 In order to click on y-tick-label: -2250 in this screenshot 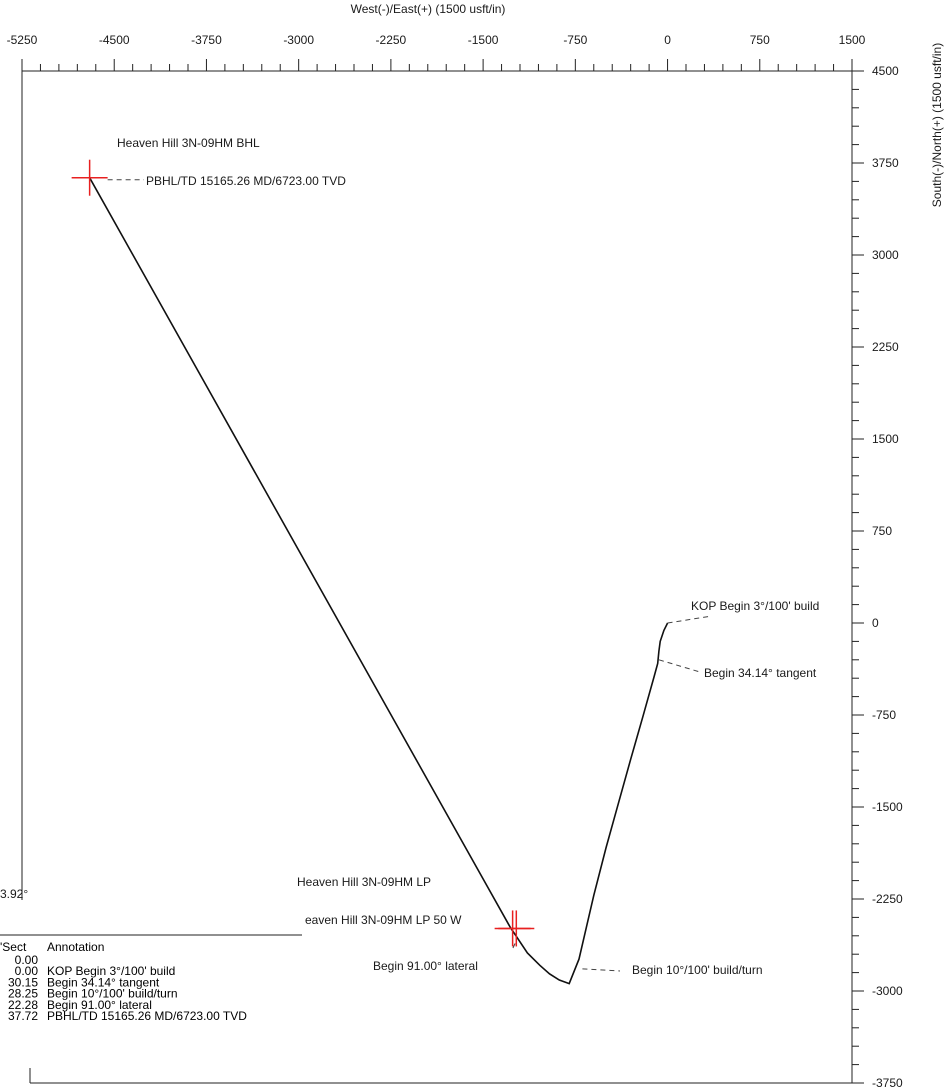, I will do `click(887, 899)`.